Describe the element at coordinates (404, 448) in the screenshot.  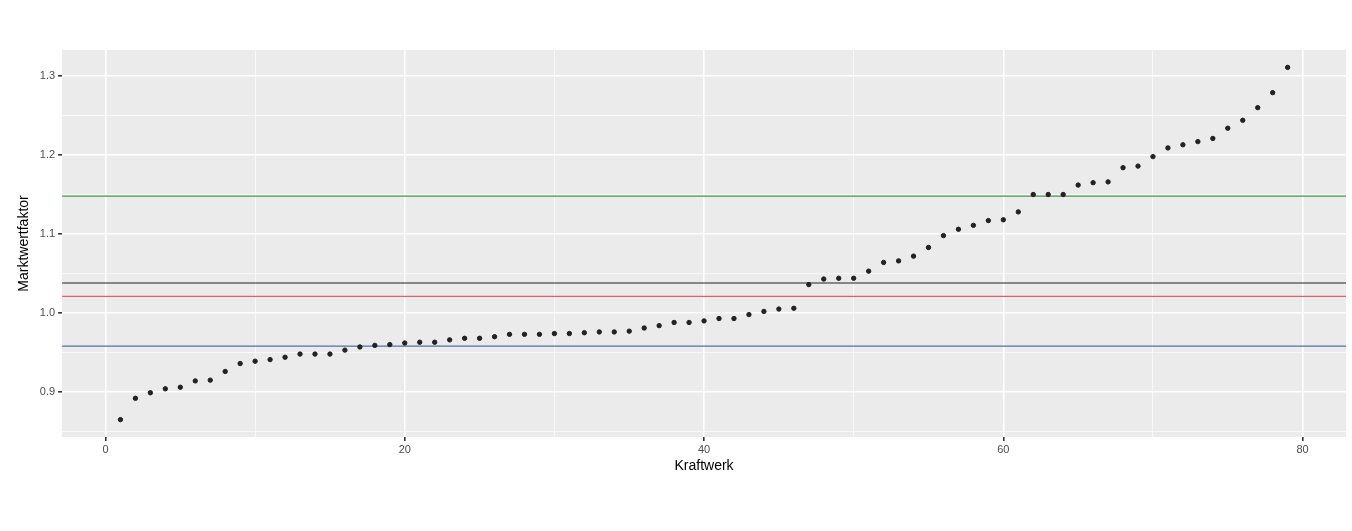
I see `x-tick-label: 20` at that location.